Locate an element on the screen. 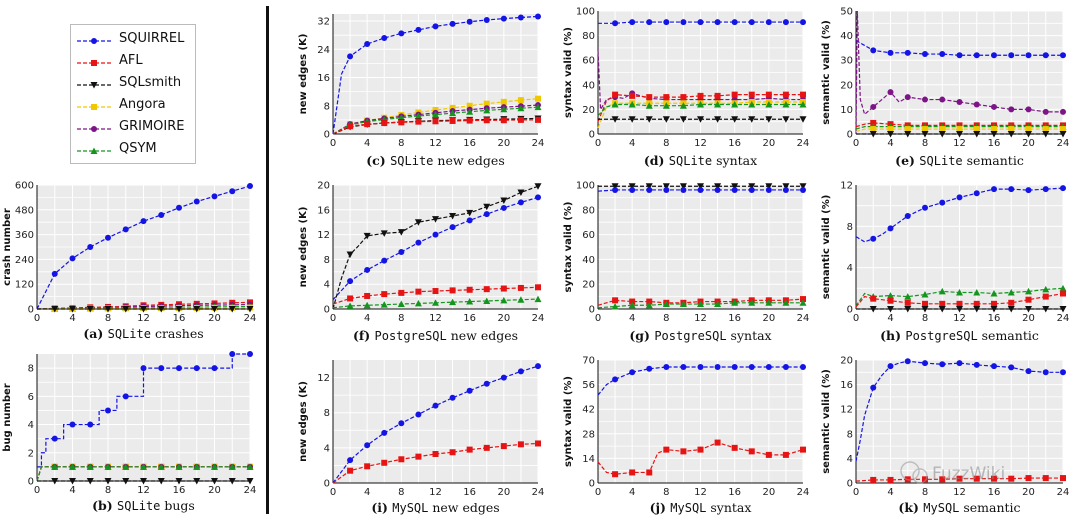 This screenshot has height=522, width=1080. y-tick-label: 8 is located at coordinates (850, 227).